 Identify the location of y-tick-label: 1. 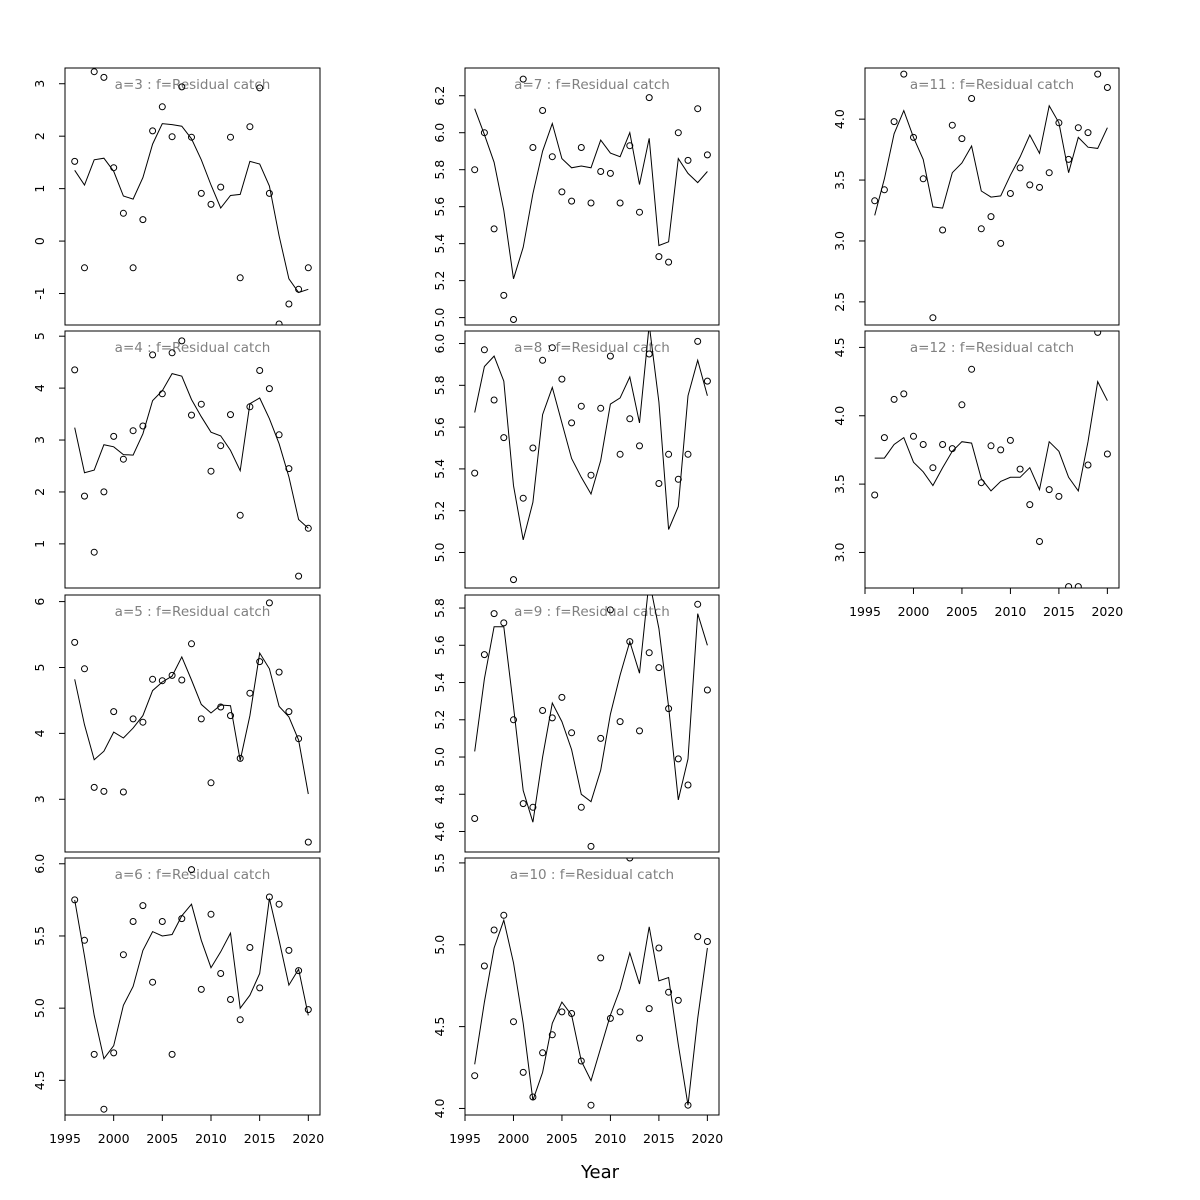
(39, 544).